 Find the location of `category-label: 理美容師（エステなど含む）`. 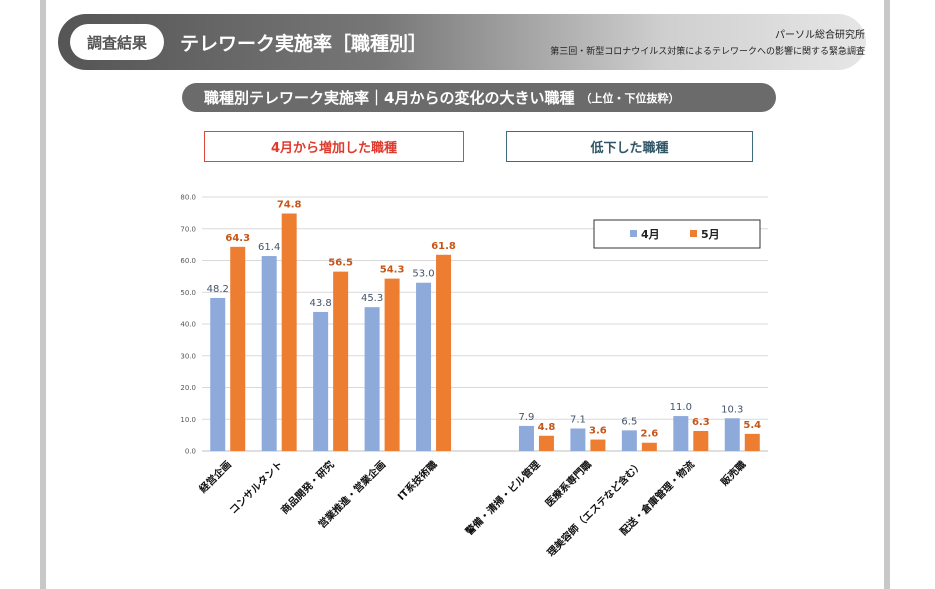

category-label: 理美容師（エステなど含む） is located at coordinates (594, 508).